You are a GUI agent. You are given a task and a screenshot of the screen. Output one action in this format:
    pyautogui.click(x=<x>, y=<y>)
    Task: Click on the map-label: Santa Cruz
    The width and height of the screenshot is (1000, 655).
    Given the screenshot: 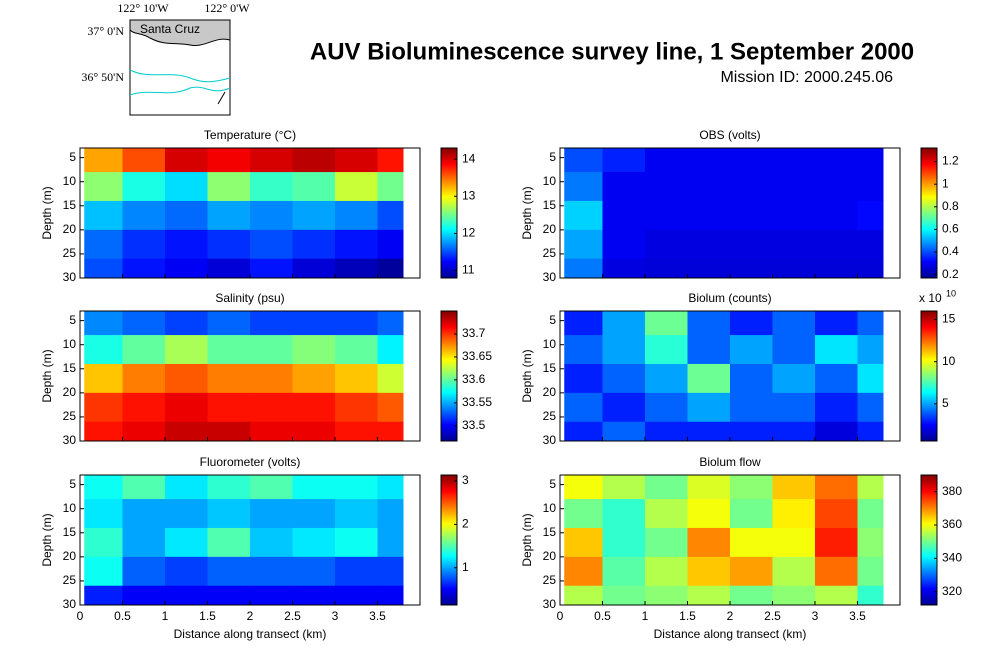 What is the action you would take?
    pyautogui.click(x=170, y=29)
    